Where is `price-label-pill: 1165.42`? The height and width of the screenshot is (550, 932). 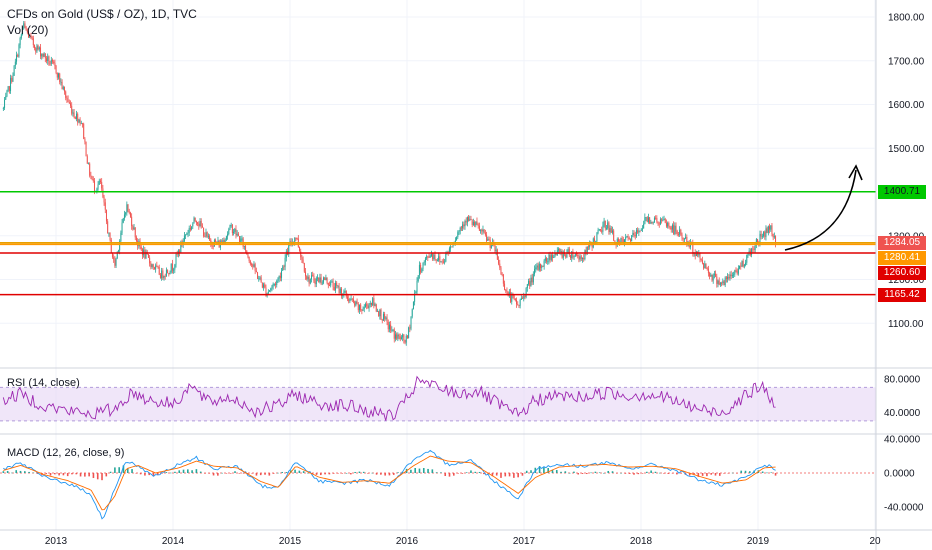
price-label-pill: 1165.42 is located at coordinates (902, 294).